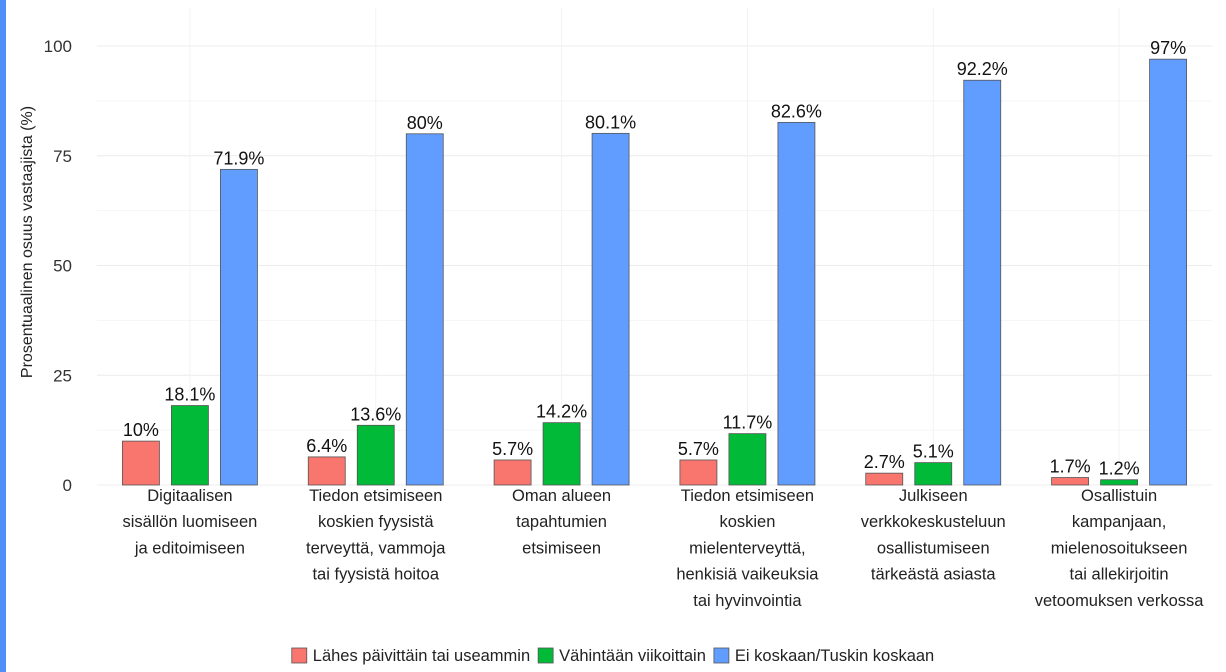 The image size is (1226, 672). I want to click on data-label: 18.1%, so click(189, 395).